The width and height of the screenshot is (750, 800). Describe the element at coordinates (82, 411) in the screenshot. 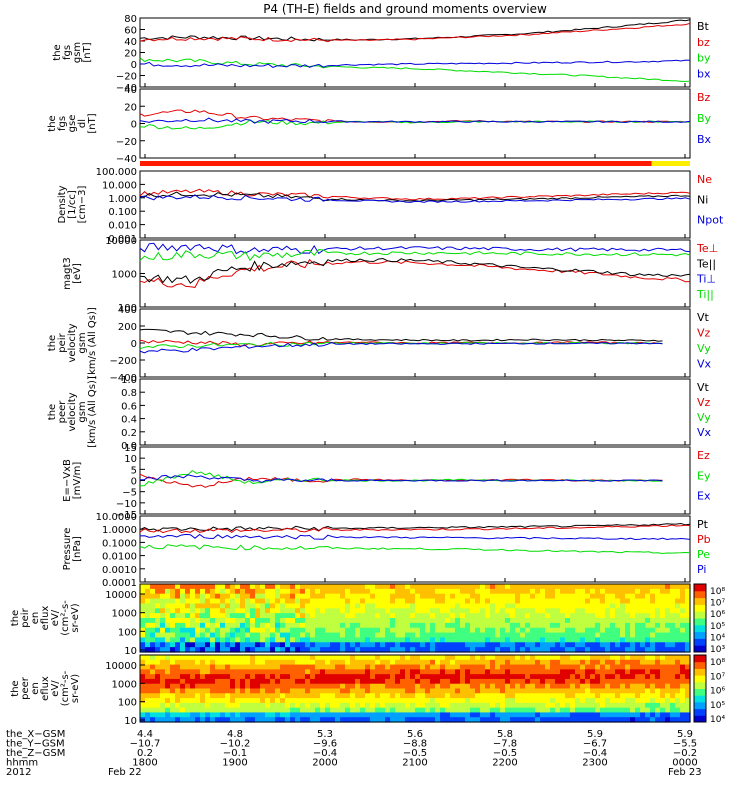

I see `y-axis-label-line: gsm` at that location.